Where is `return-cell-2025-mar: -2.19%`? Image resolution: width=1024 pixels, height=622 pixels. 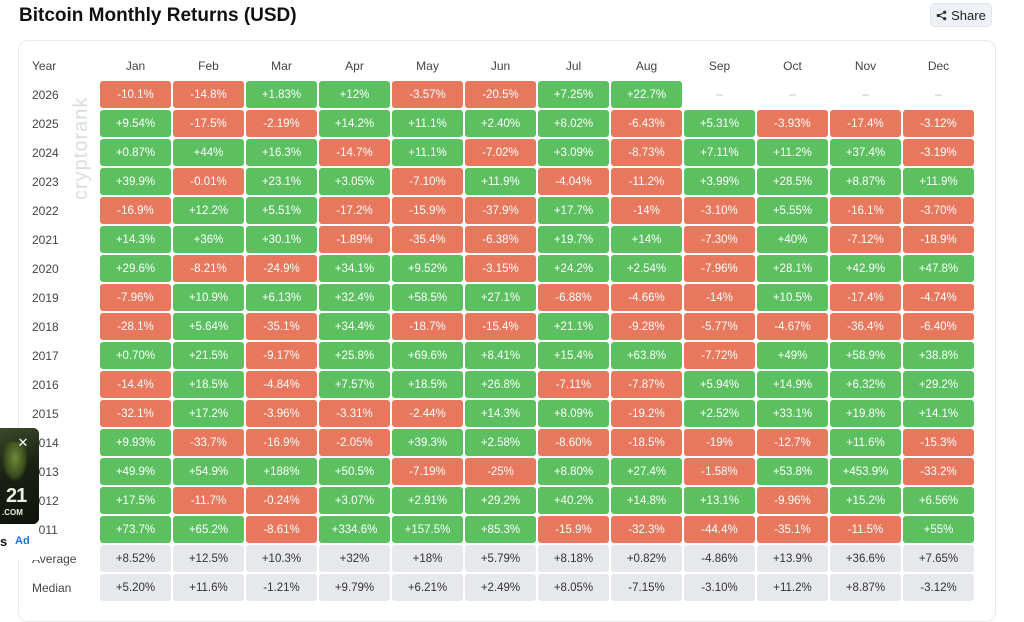
return-cell-2025-mar: -2.19% is located at coordinates (281, 123).